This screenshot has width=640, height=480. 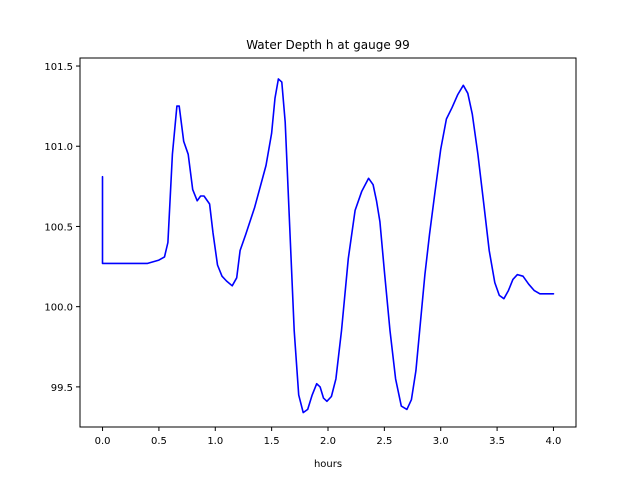 I want to click on y-tick-label: 101.0, so click(x=58, y=147).